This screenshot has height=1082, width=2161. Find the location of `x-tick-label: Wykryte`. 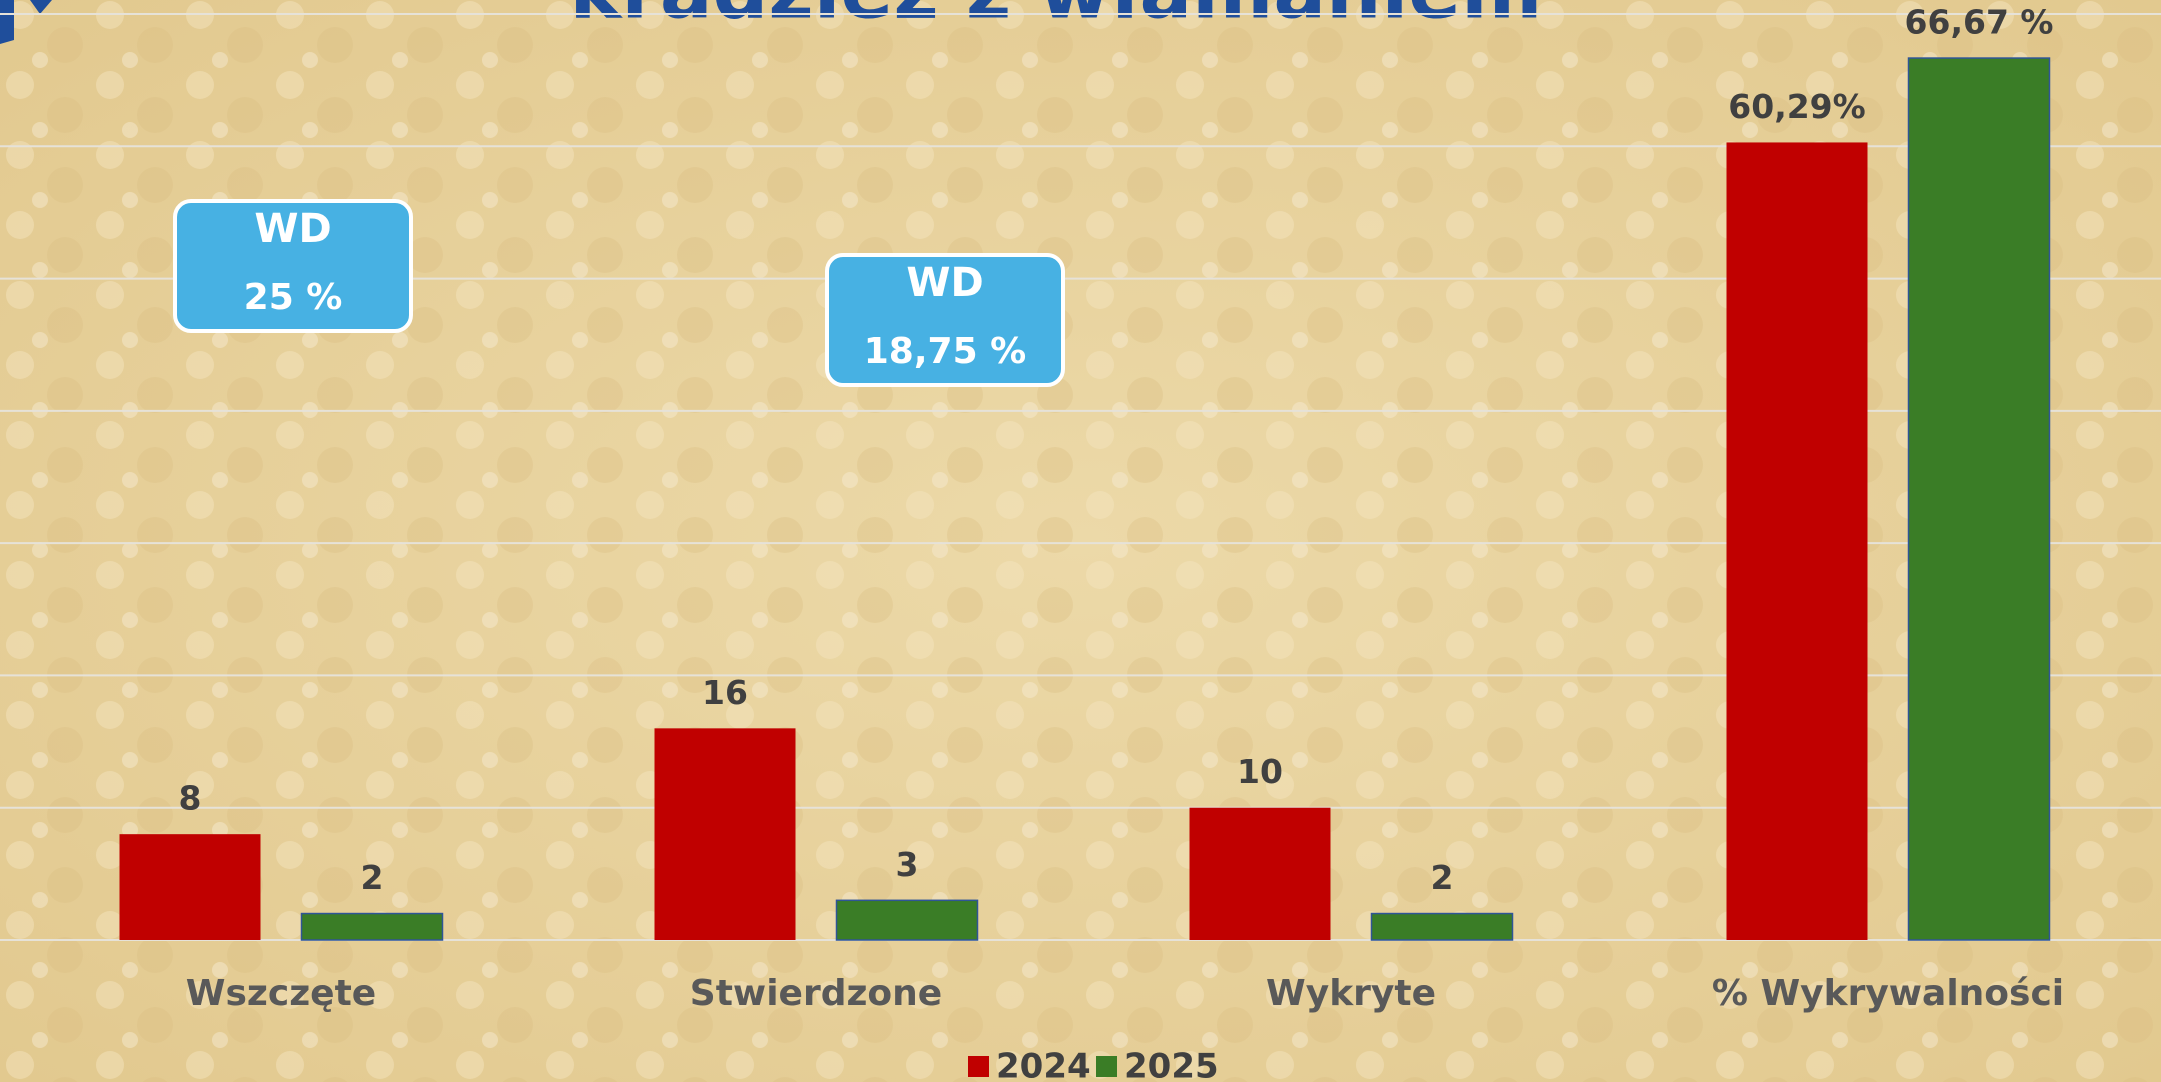

x-tick-label: Wykryte is located at coordinates (1351, 993).